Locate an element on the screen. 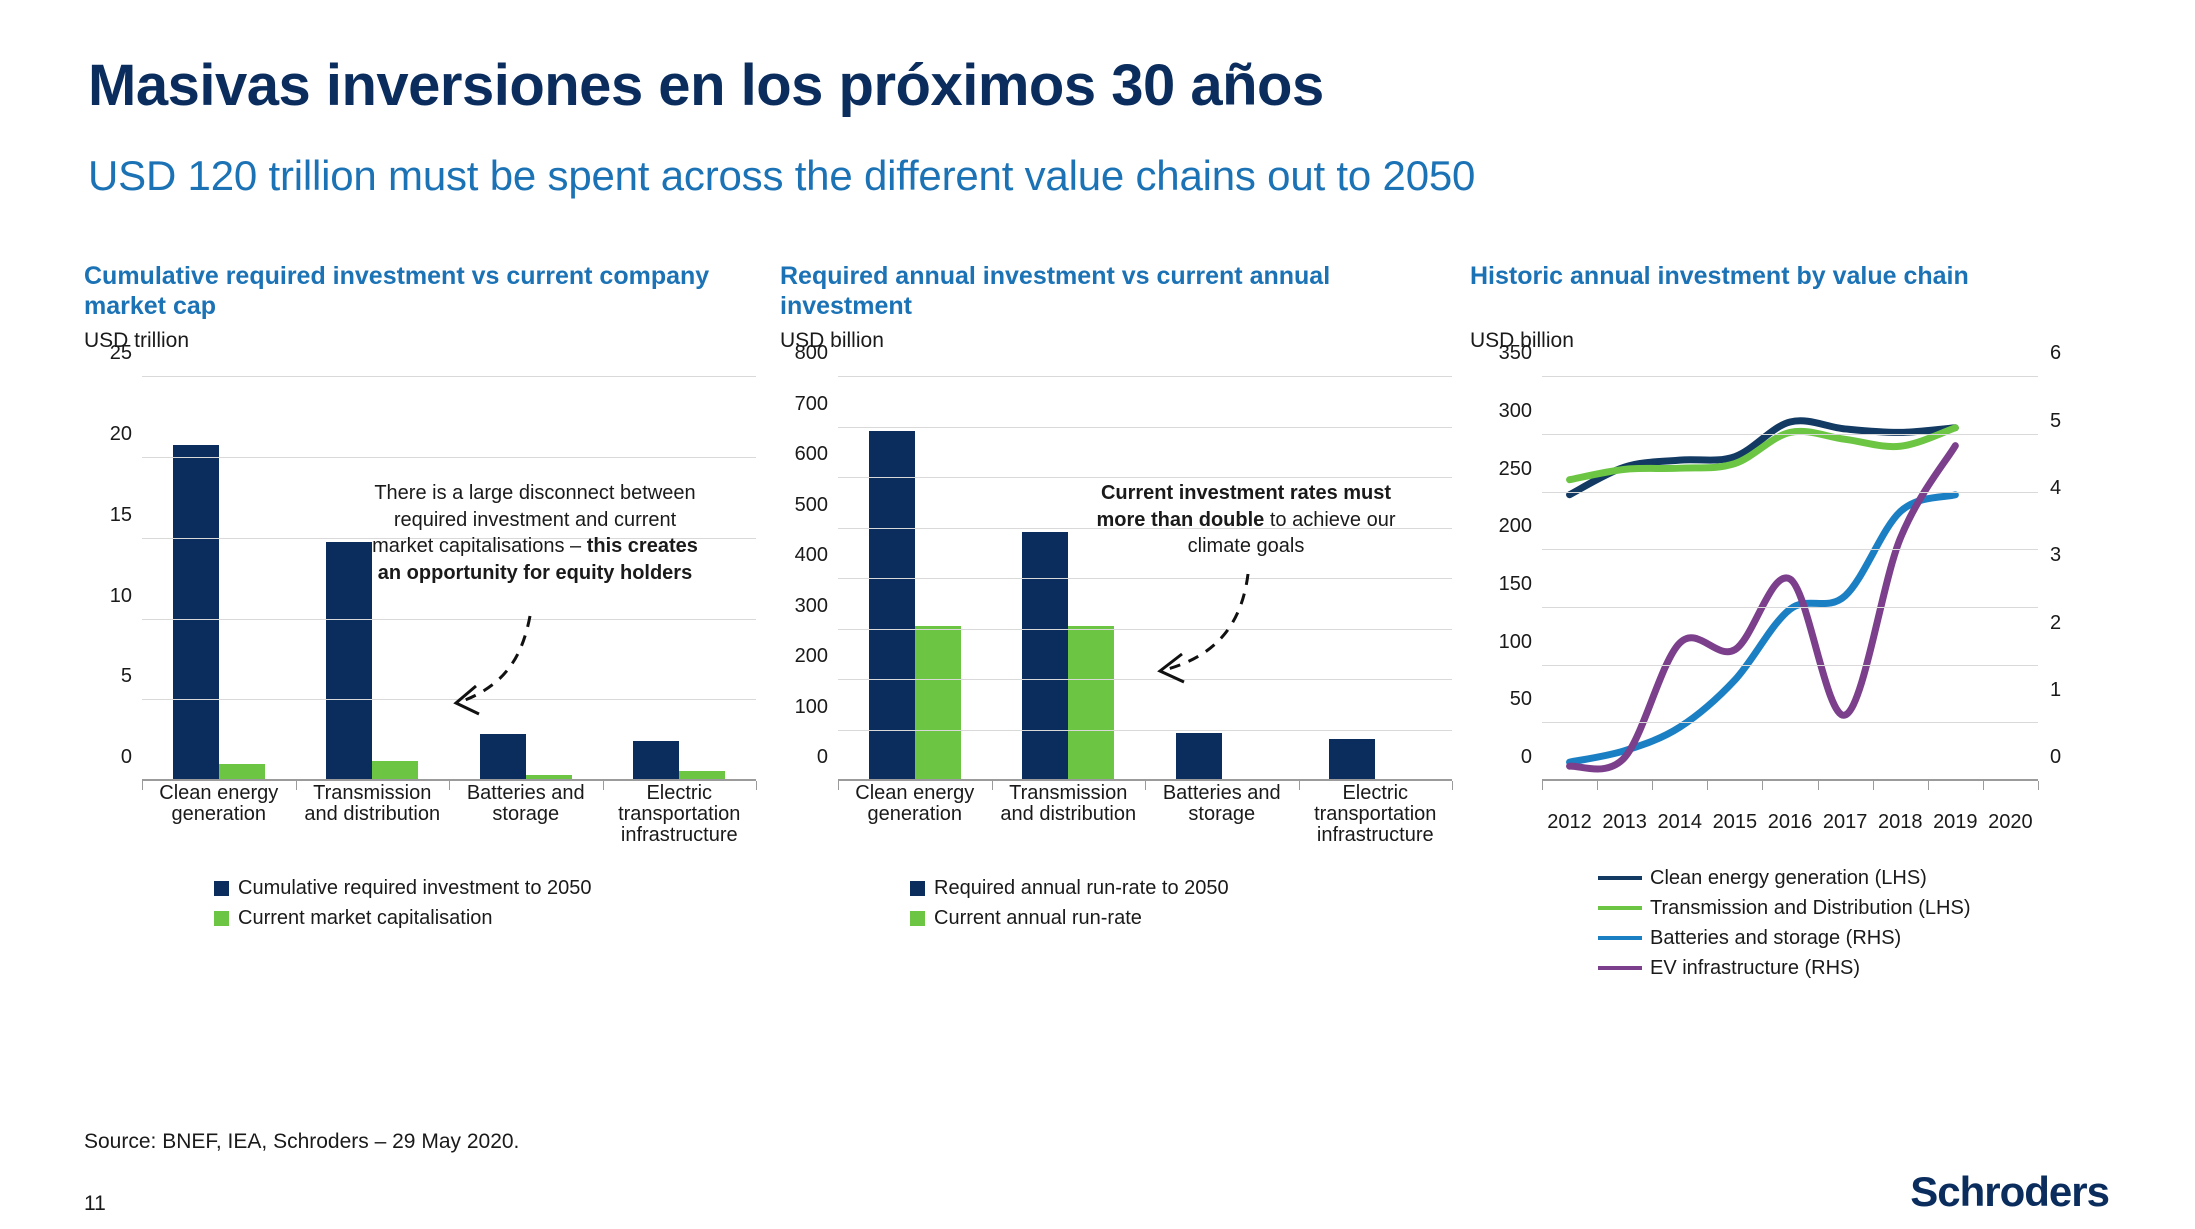 The height and width of the screenshot is (1229, 2195). x-axis-labels: 2012 2013 2014 2015 2016 2017 2018 2019 2020 is located at coordinates (1790, 826).